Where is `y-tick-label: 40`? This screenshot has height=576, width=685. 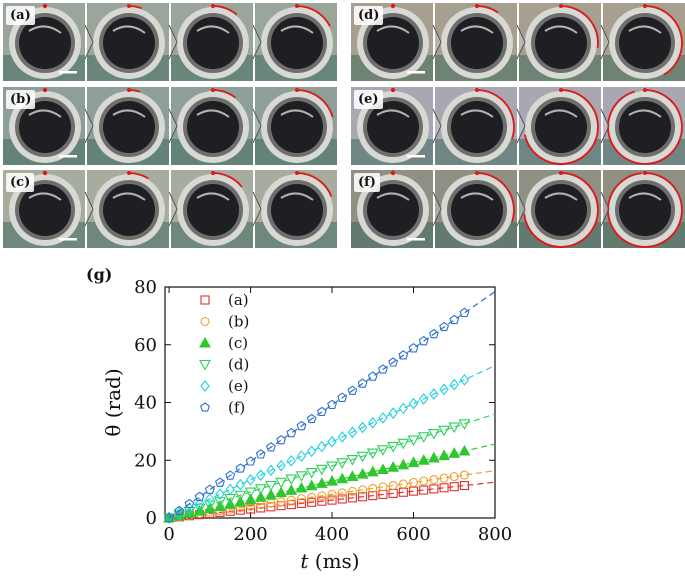
y-tick-label: 40 is located at coordinates (145, 403).